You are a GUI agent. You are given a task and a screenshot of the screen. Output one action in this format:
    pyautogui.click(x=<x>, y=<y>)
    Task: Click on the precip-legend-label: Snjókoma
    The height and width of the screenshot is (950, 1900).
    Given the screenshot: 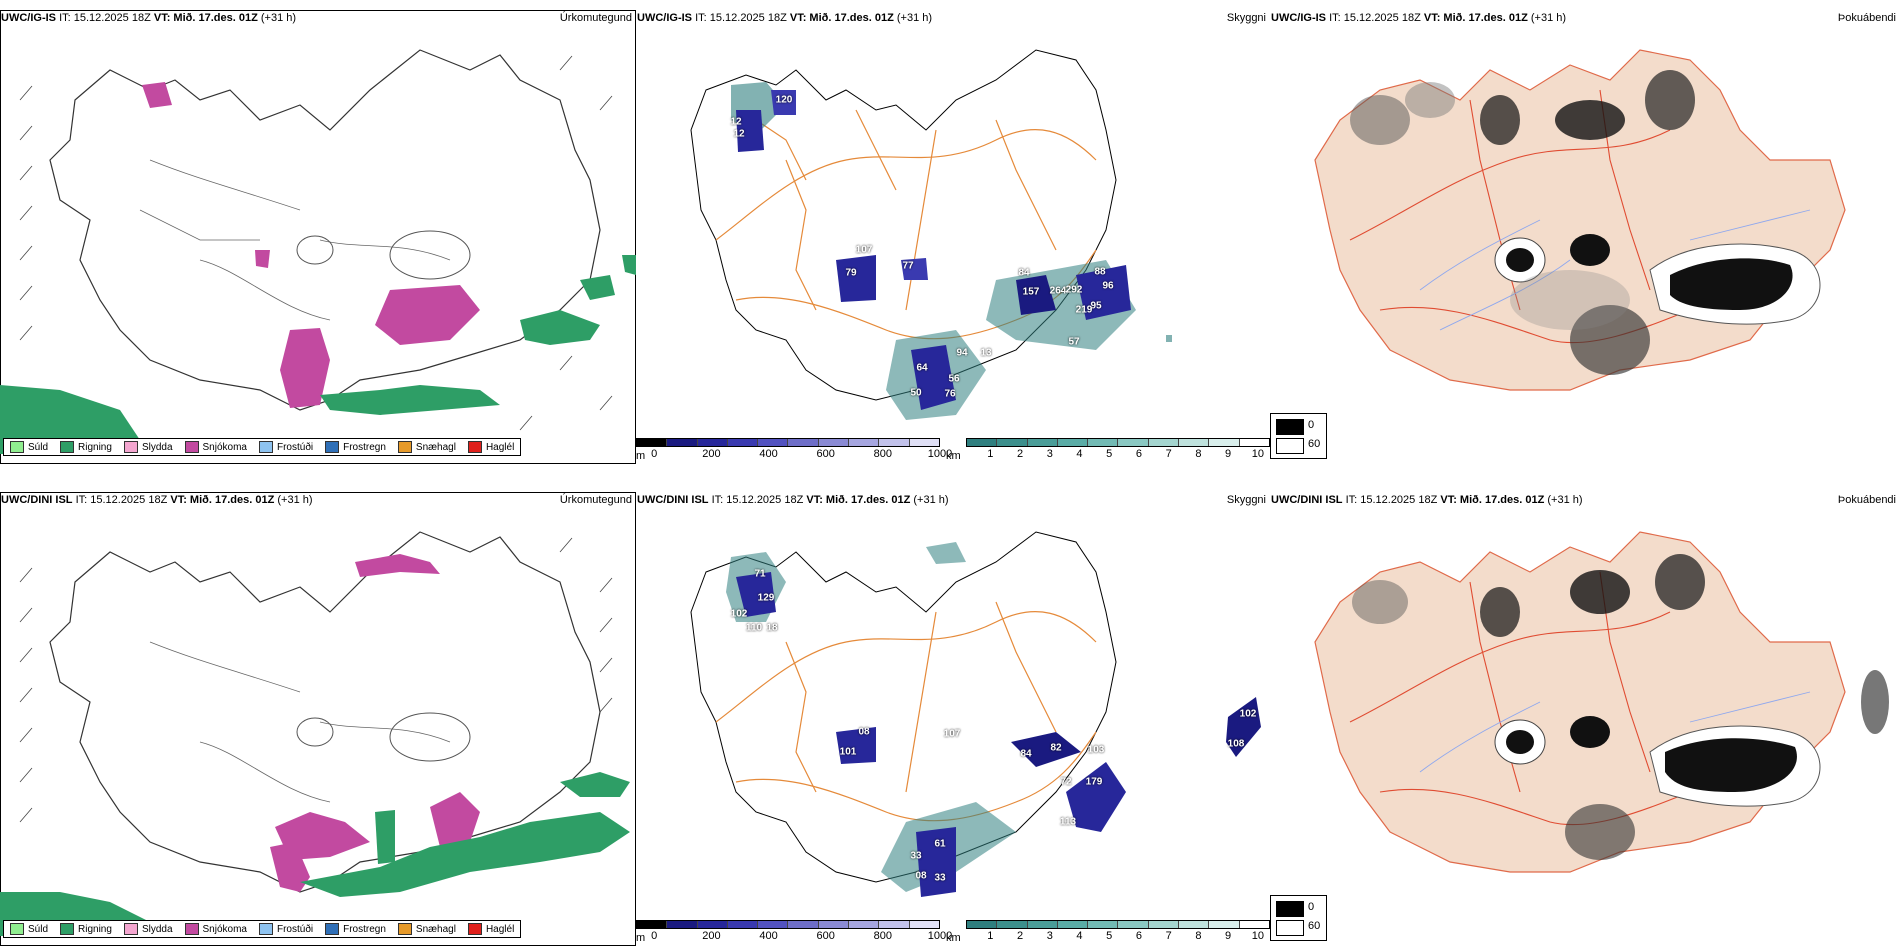 What is the action you would take?
    pyautogui.click(x=224, y=929)
    